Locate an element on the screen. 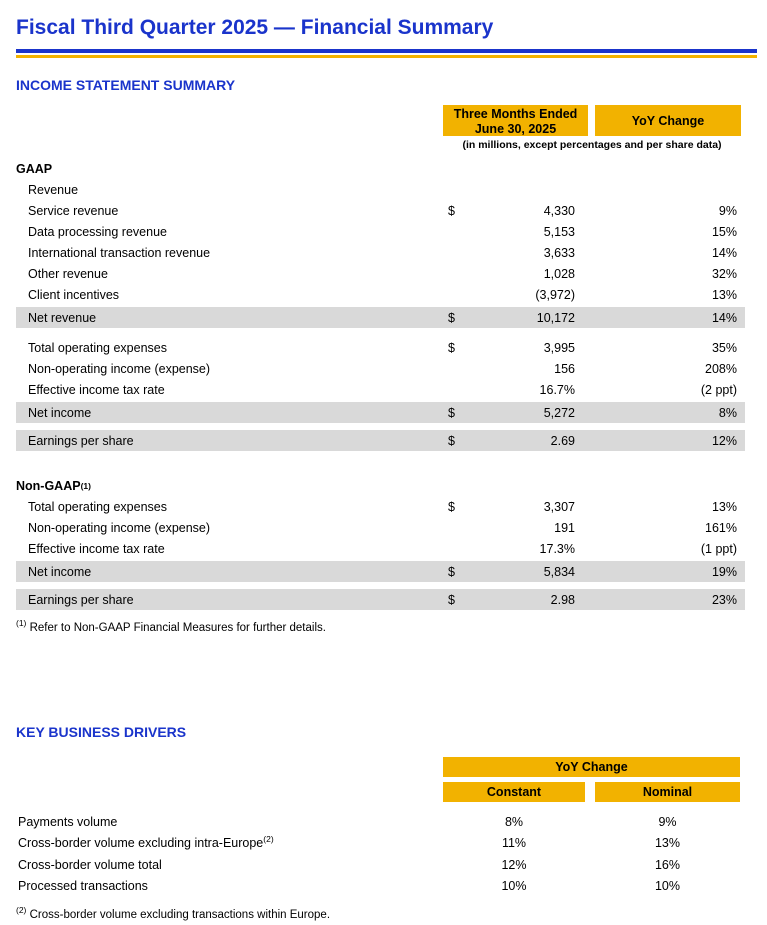  amount-value: 2.98 is located at coordinates (562, 599).